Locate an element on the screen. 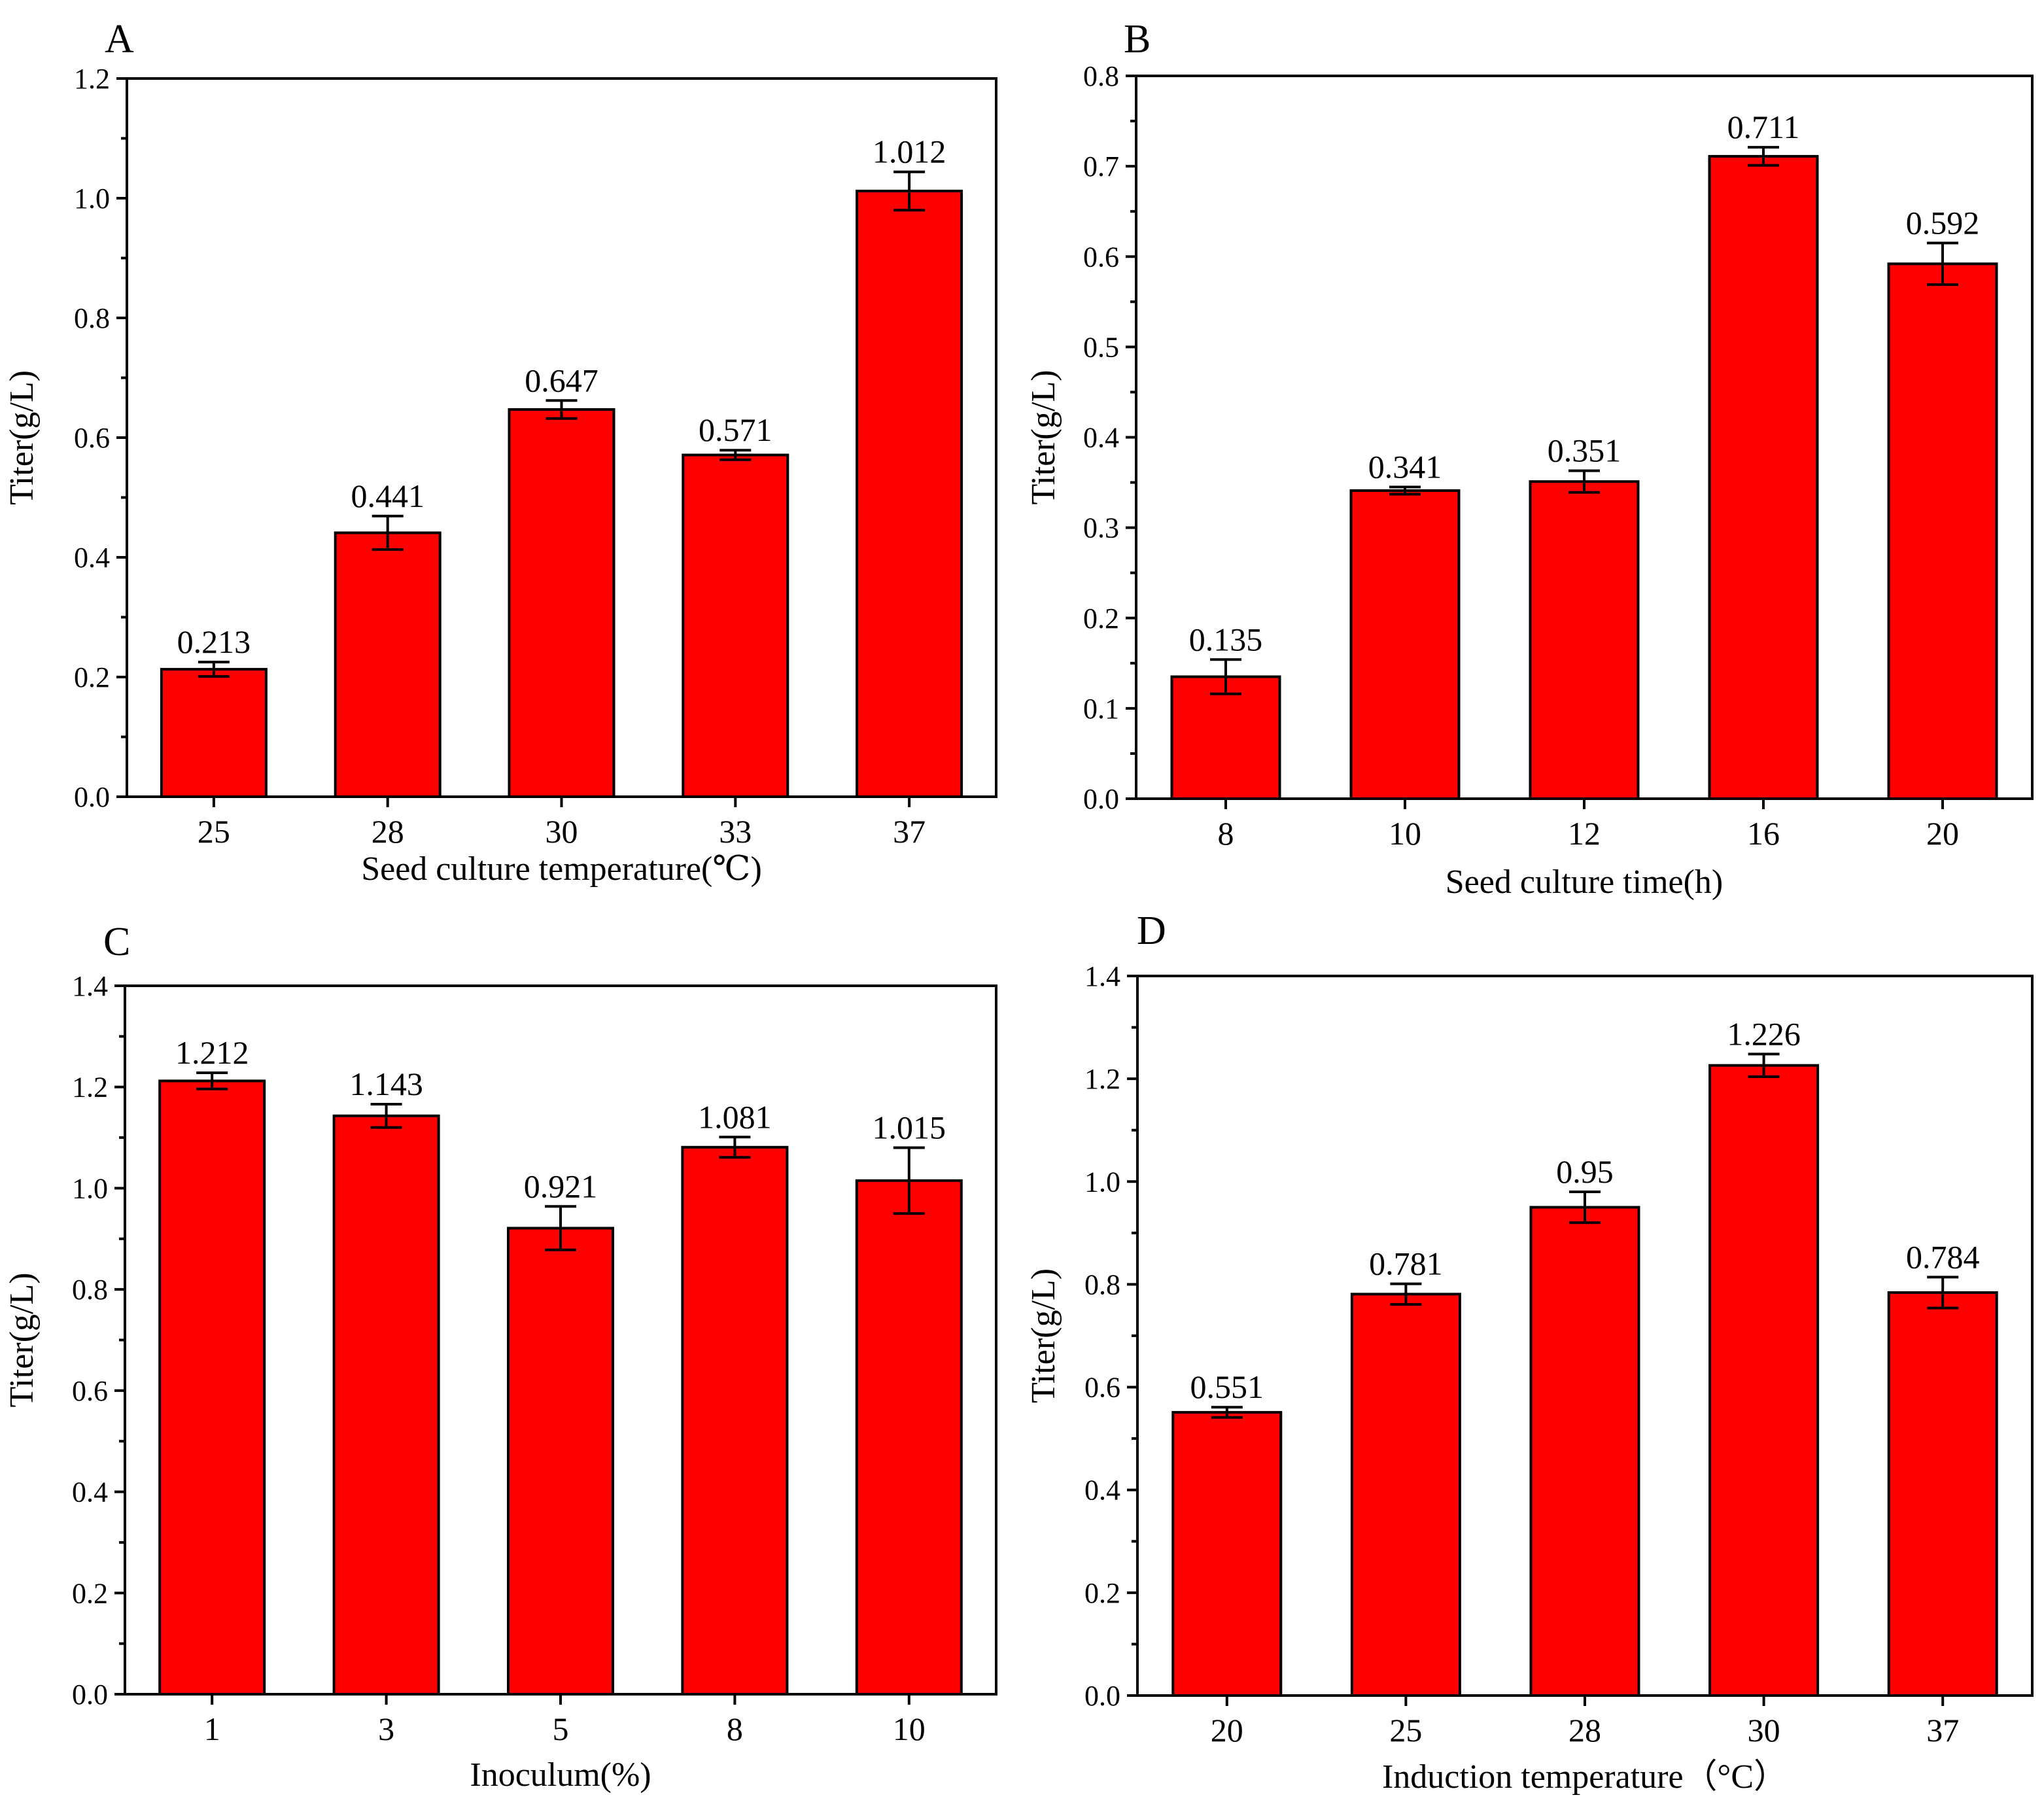 Image resolution: width=2044 pixels, height=1810 pixels. x-tick-label-16: 16 is located at coordinates (1763, 833).